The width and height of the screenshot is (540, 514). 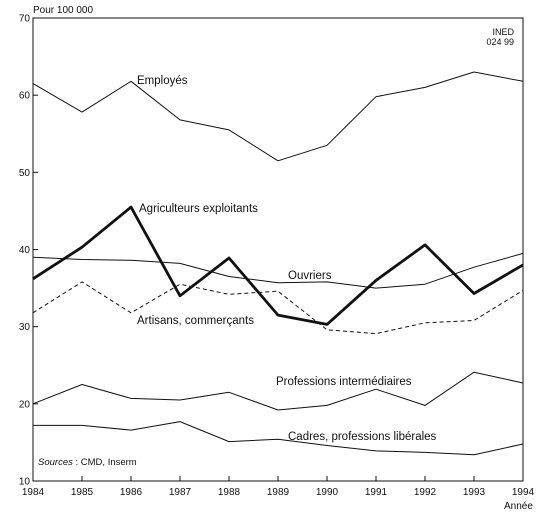 What do you see at coordinates (327, 492) in the screenshot?
I see `x-tick-label: 1990` at bounding box center [327, 492].